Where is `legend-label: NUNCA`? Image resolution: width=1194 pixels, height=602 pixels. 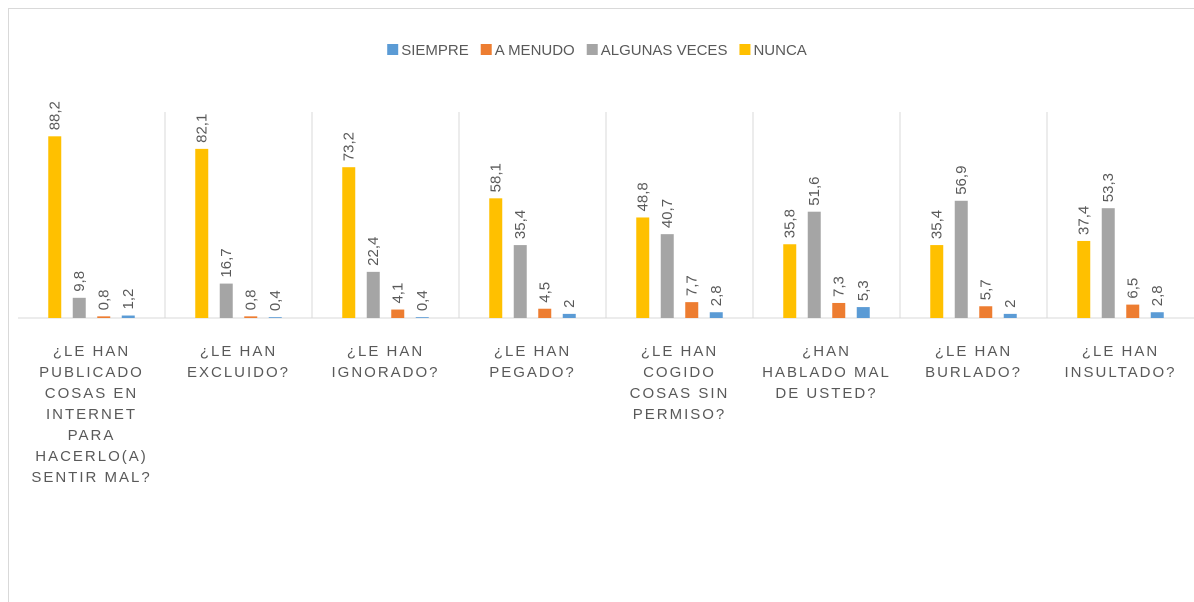
legend-label: NUNCA is located at coordinates (779, 50).